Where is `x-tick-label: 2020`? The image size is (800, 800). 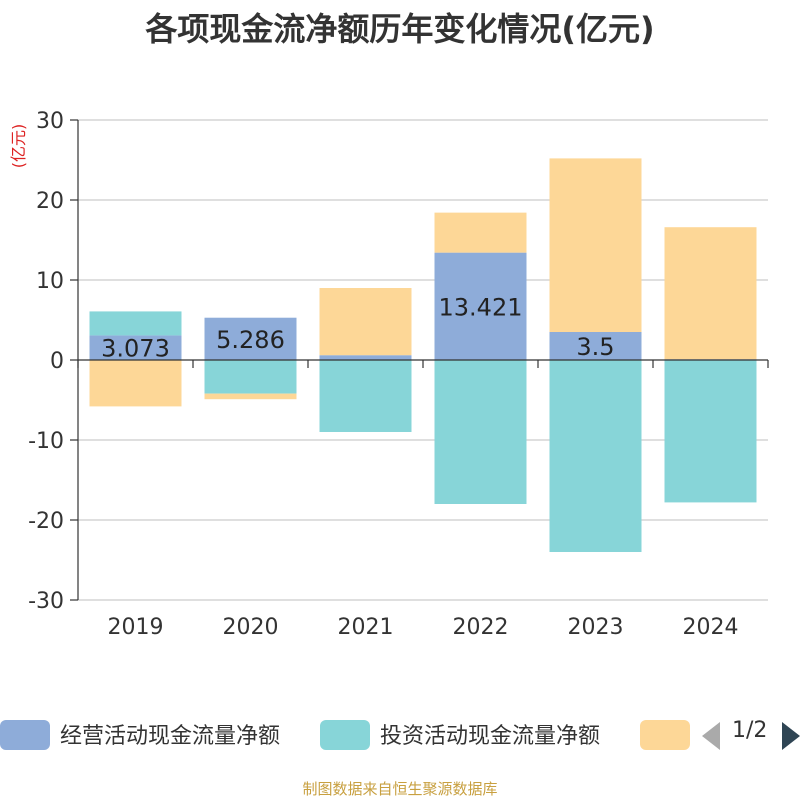
x-tick-label: 2020 is located at coordinates (251, 627).